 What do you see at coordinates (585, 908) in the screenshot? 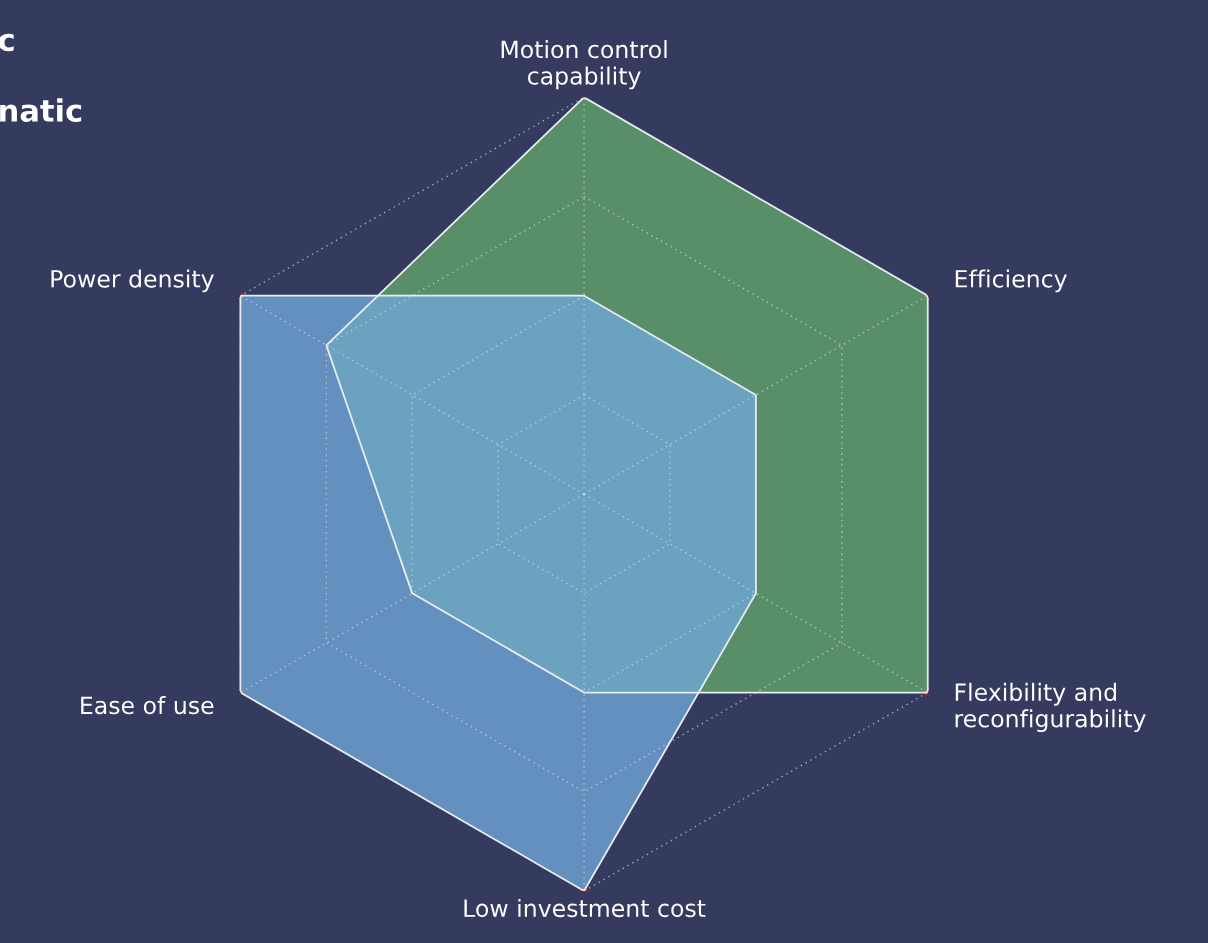
I see `spoke-label: Low investment cost` at bounding box center [585, 908].